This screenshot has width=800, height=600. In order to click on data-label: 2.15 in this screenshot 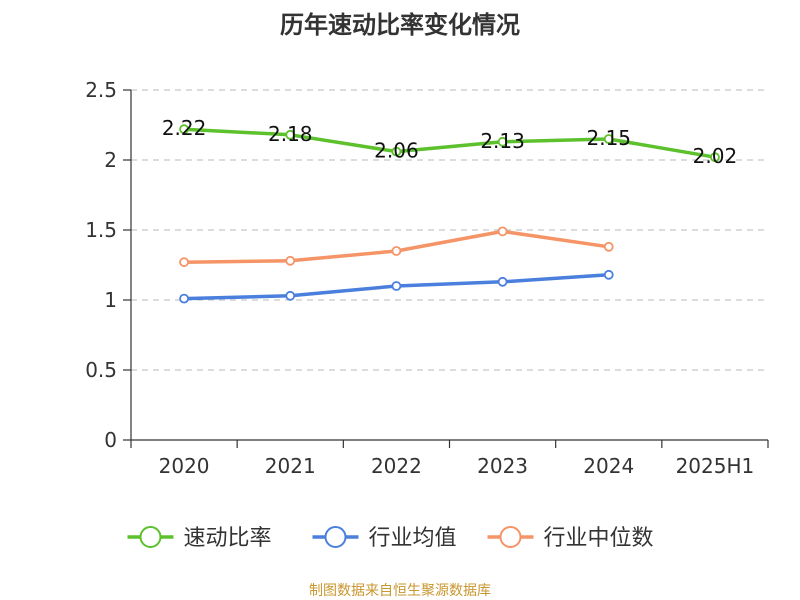, I will do `click(608, 138)`.